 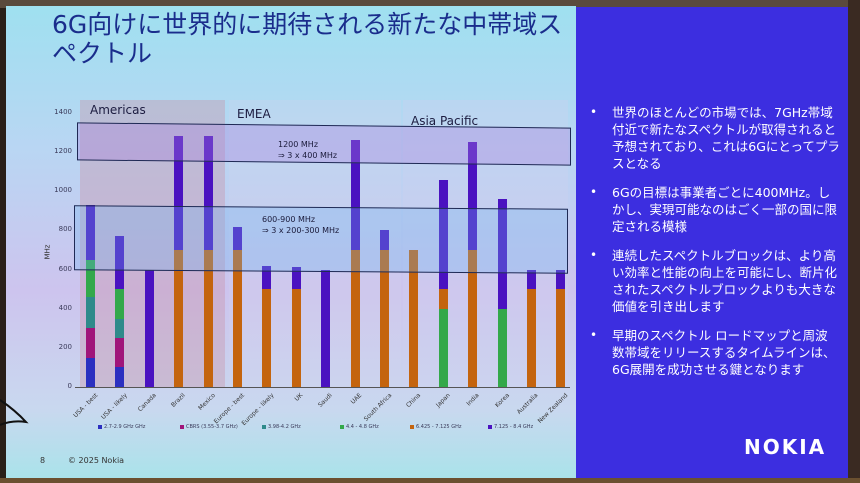 I want to click on nokia-logo: NOKIA, so click(x=785, y=447).